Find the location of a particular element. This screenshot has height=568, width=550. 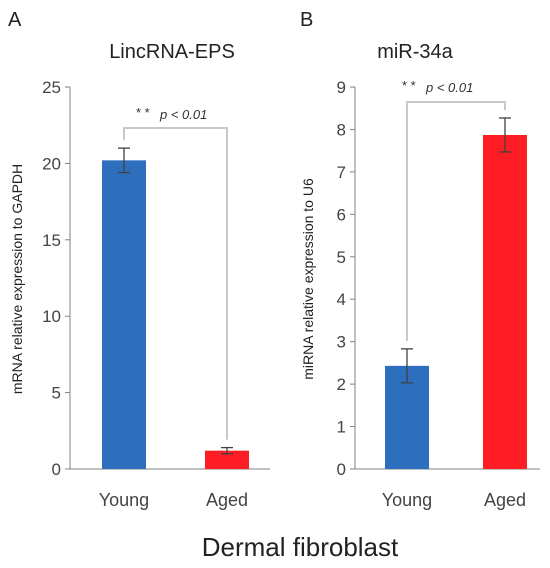

panel-a-y-tick-label: 5 is located at coordinates (56, 393).